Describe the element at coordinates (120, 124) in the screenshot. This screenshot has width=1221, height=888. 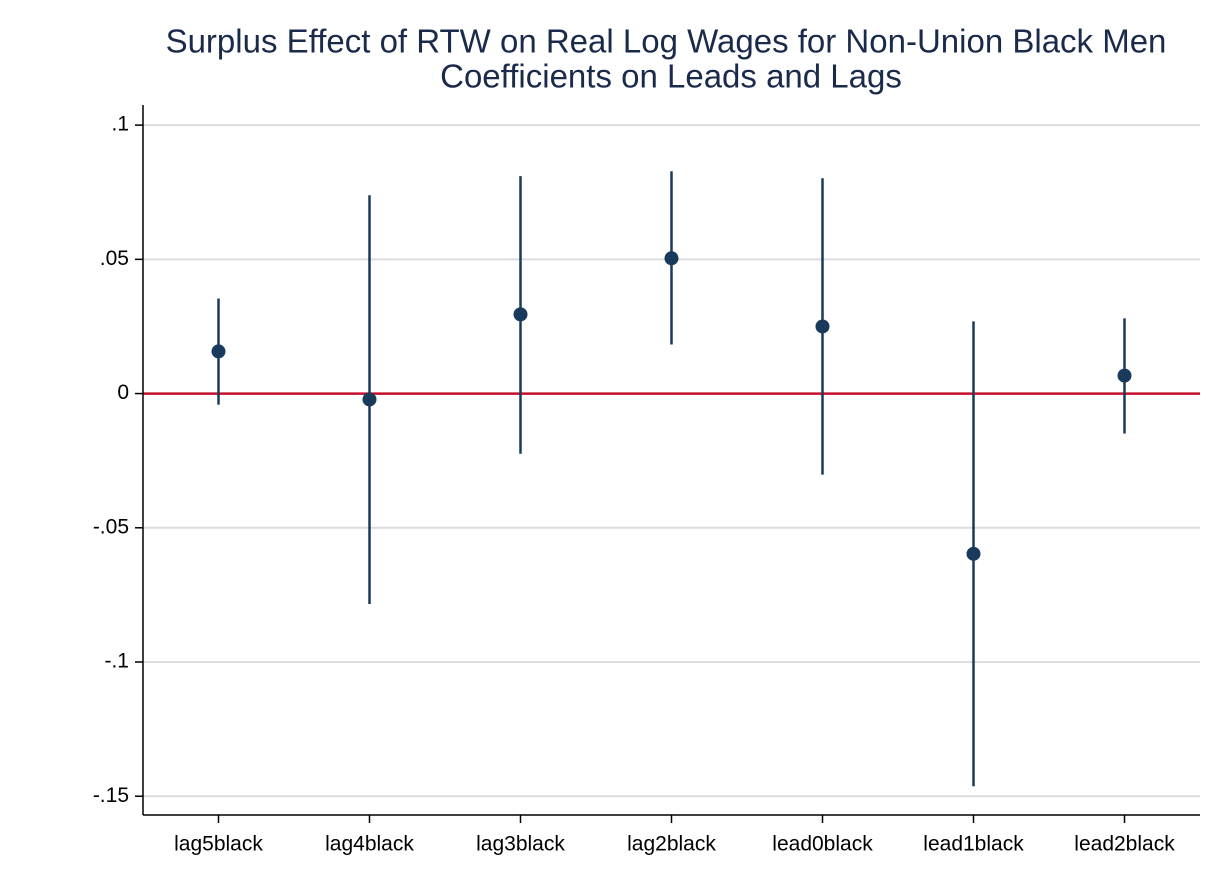
I see `y-tick-label: .1` at that location.